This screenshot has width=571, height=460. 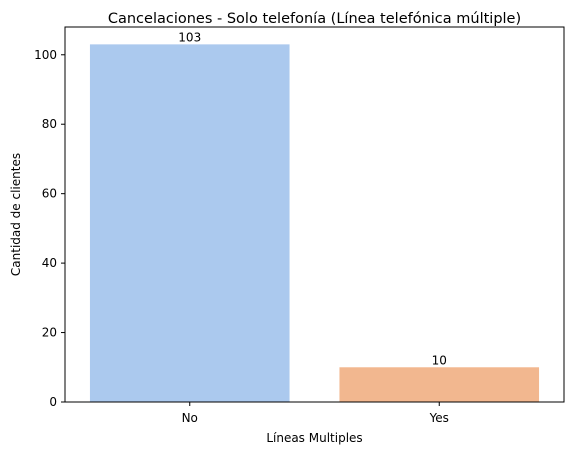 What do you see at coordinates (45, 55) in the screenshot?
I see `y-tick-label: 100` at bounding box center [45, 55].